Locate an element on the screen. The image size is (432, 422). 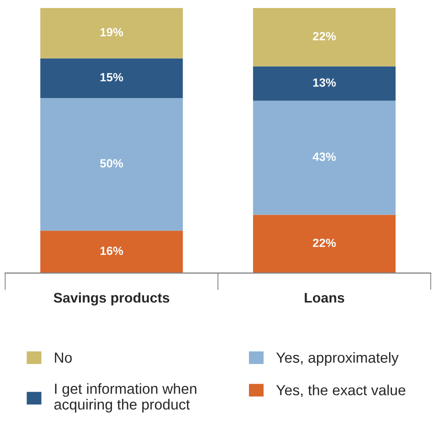
data-label: 43% is located at coordinates (324, 156).